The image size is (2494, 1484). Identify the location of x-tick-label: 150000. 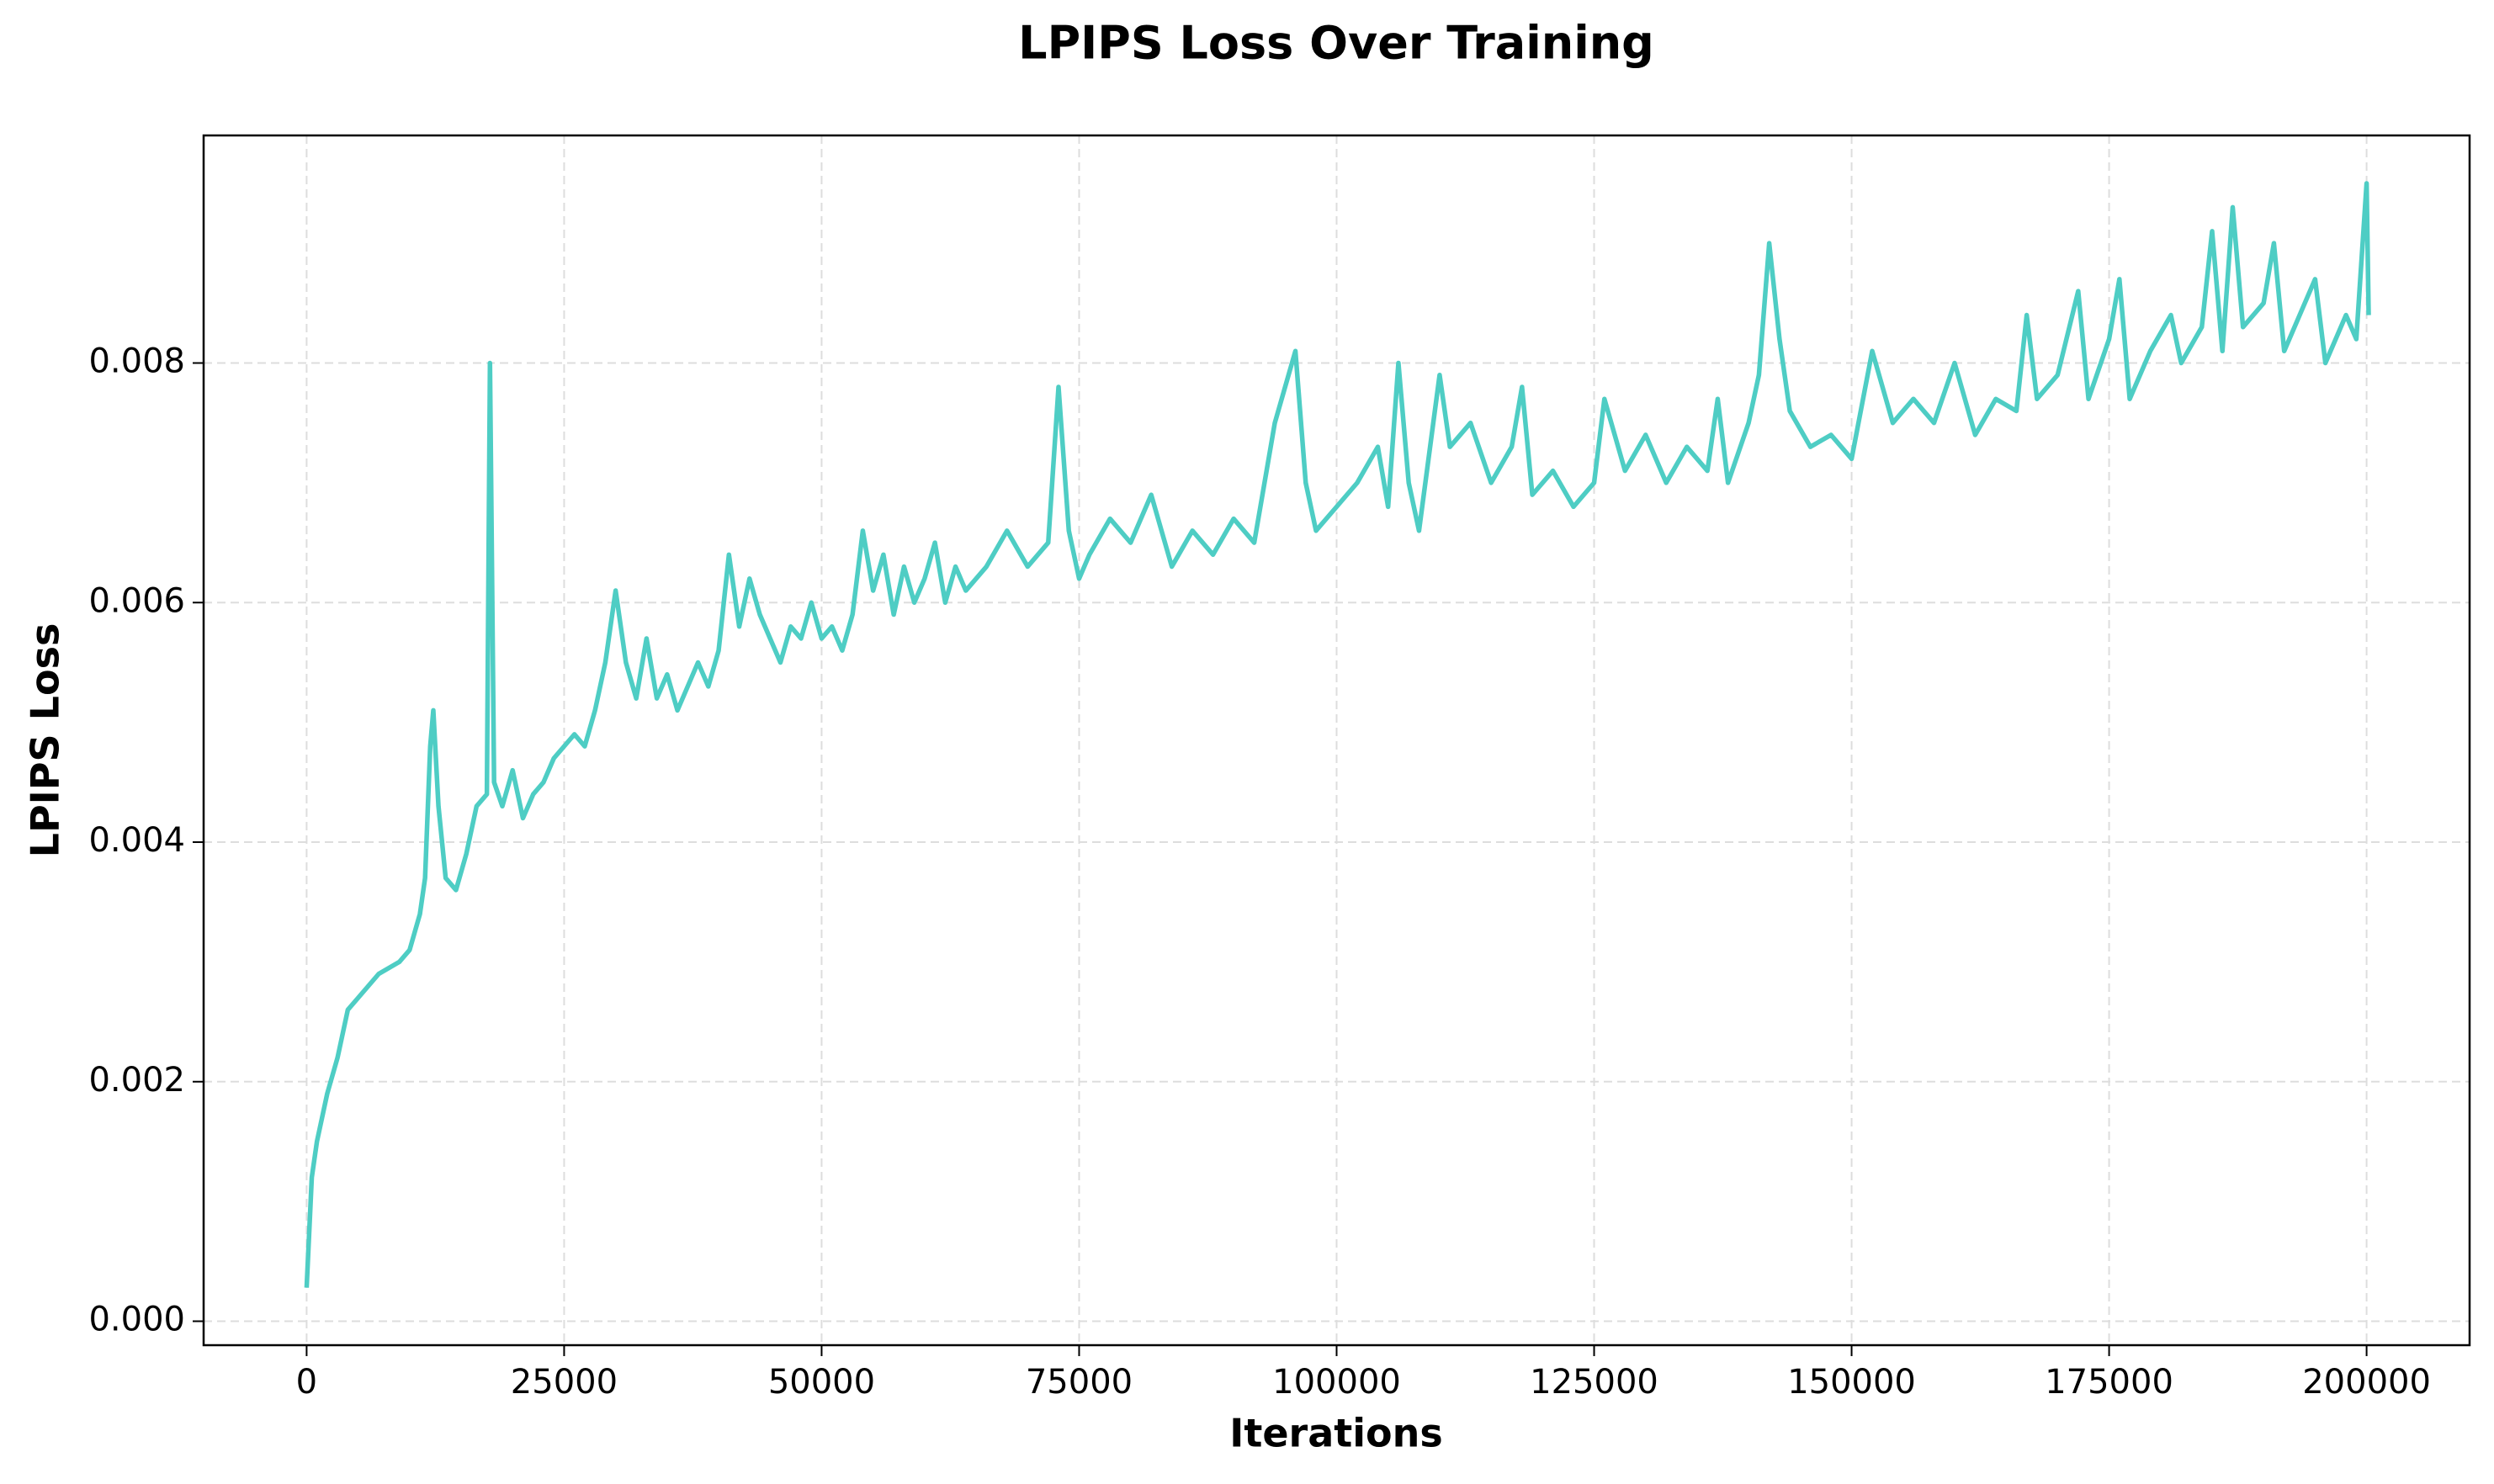
(1851, 1382).